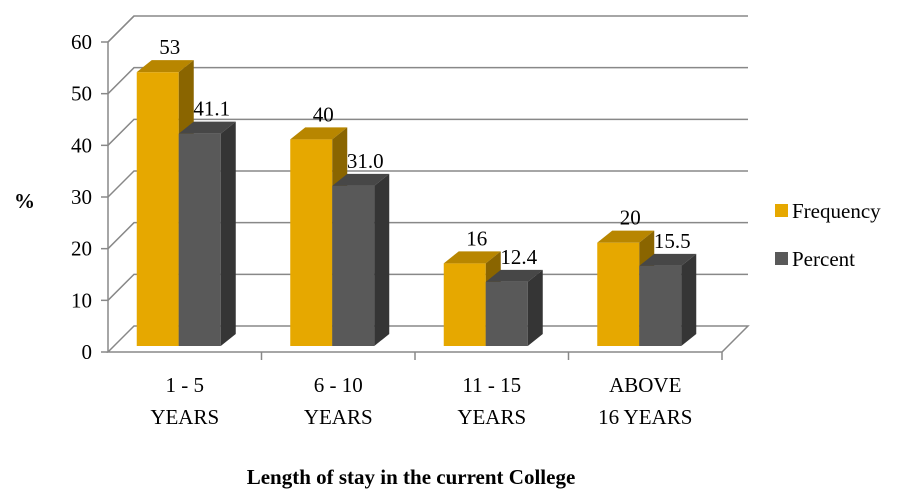  Describe the element at coordinates (428, 339) in the screenshot. I see `floor` at that location.